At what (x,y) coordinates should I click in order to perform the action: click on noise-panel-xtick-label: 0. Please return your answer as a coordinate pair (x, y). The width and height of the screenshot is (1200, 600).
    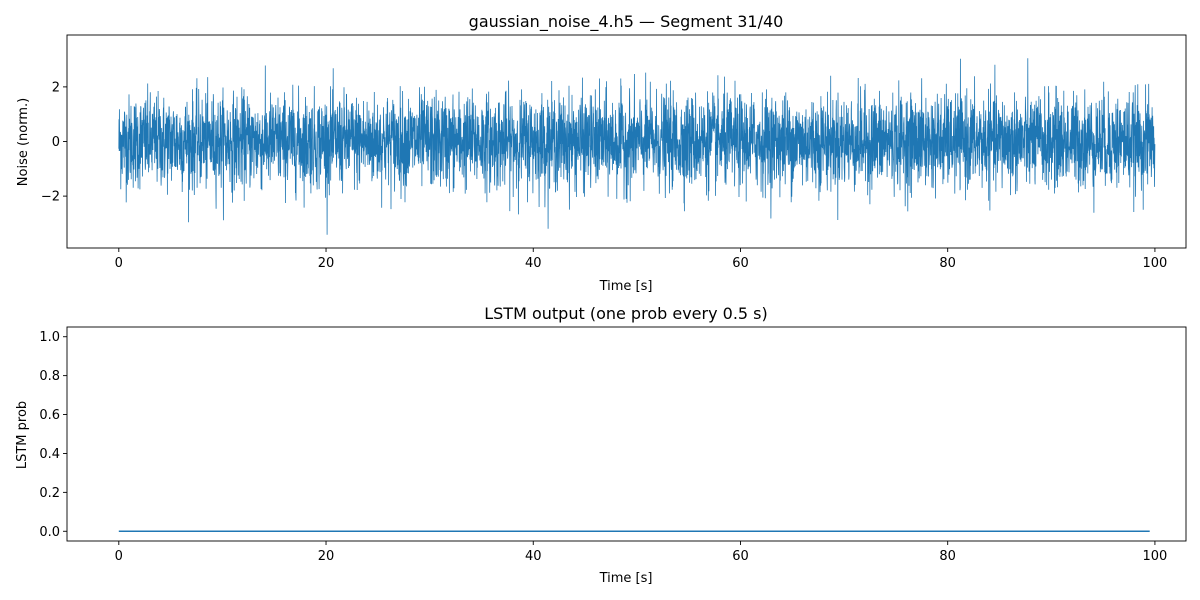
    Looking at the image, I should click on (119, 263).